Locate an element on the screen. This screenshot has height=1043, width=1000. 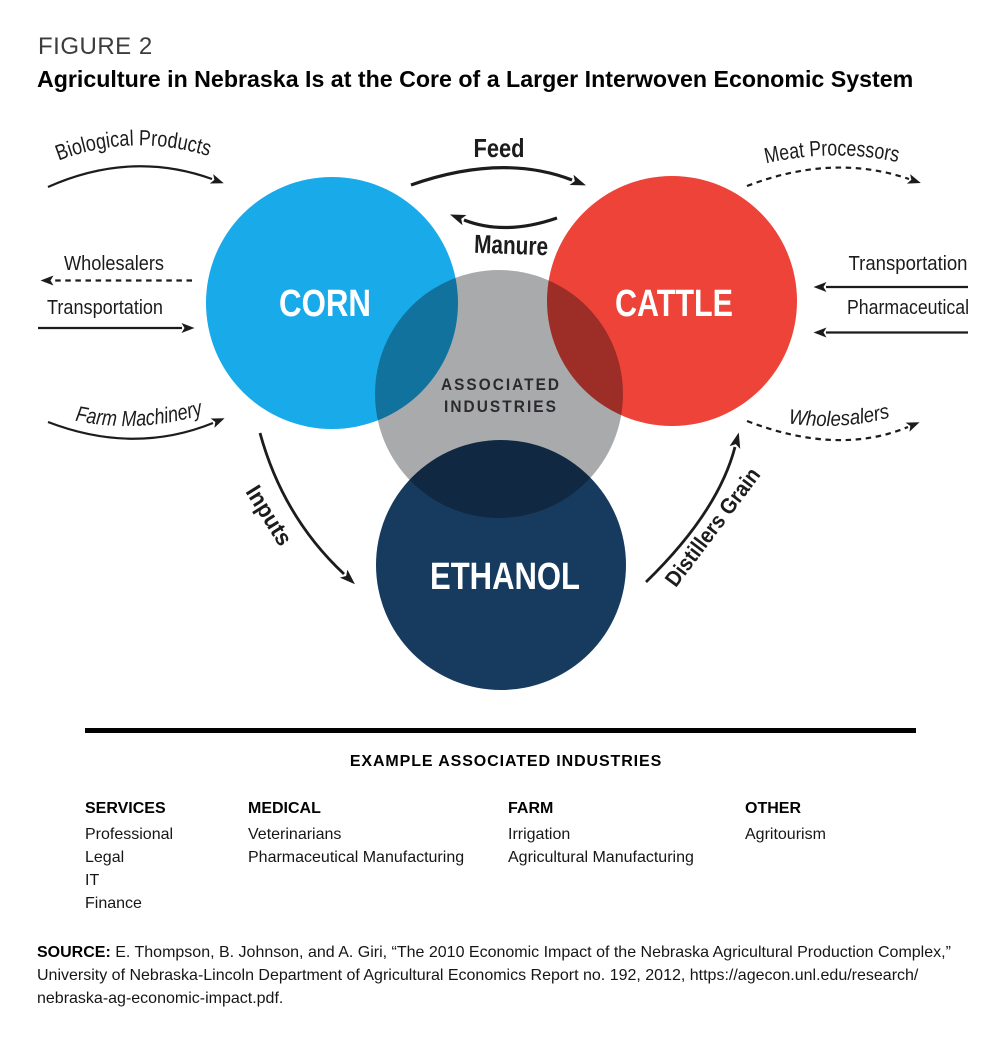
associated-industries-label-line1: ASSOCIATED is located at coordinates (501, 385).